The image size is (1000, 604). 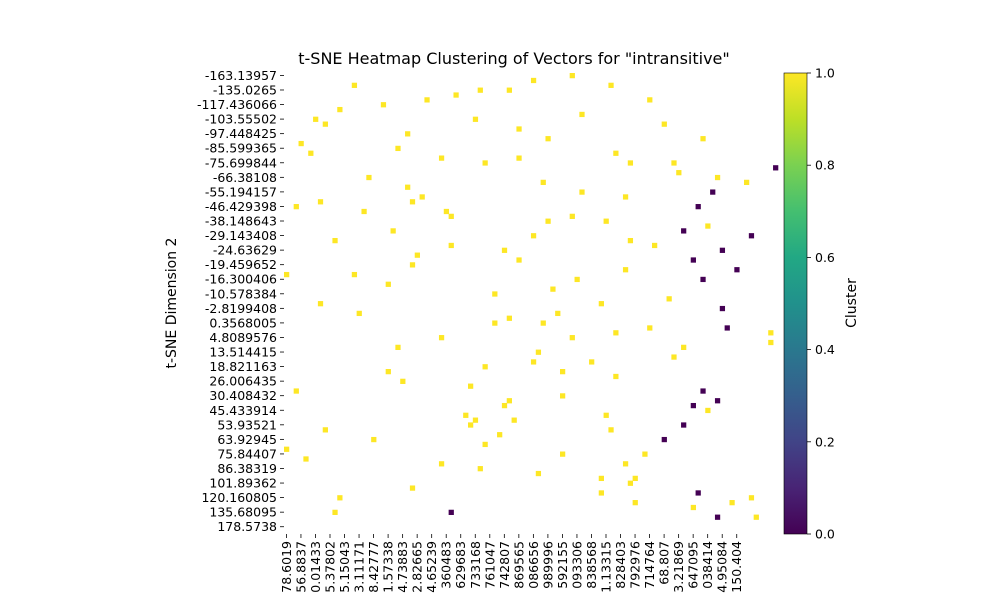 What do you see at coordinates (825, 73) in the screenshot?
I see `colorbar-tick-label: 1.0` at bounding box center [825, 73].